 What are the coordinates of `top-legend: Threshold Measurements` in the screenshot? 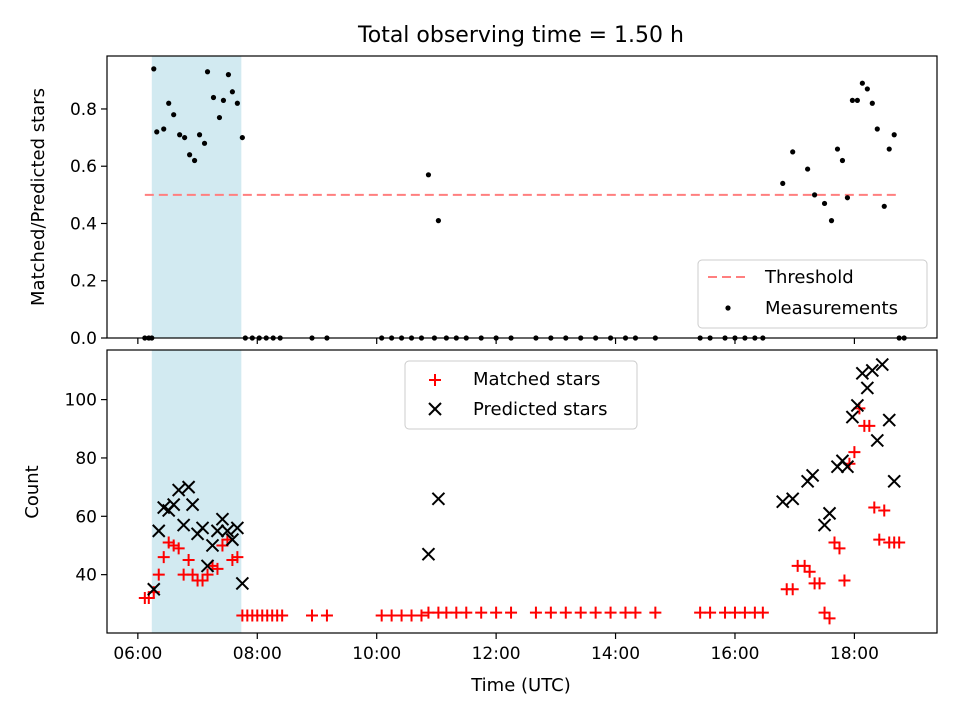 It's located at (812, 294).